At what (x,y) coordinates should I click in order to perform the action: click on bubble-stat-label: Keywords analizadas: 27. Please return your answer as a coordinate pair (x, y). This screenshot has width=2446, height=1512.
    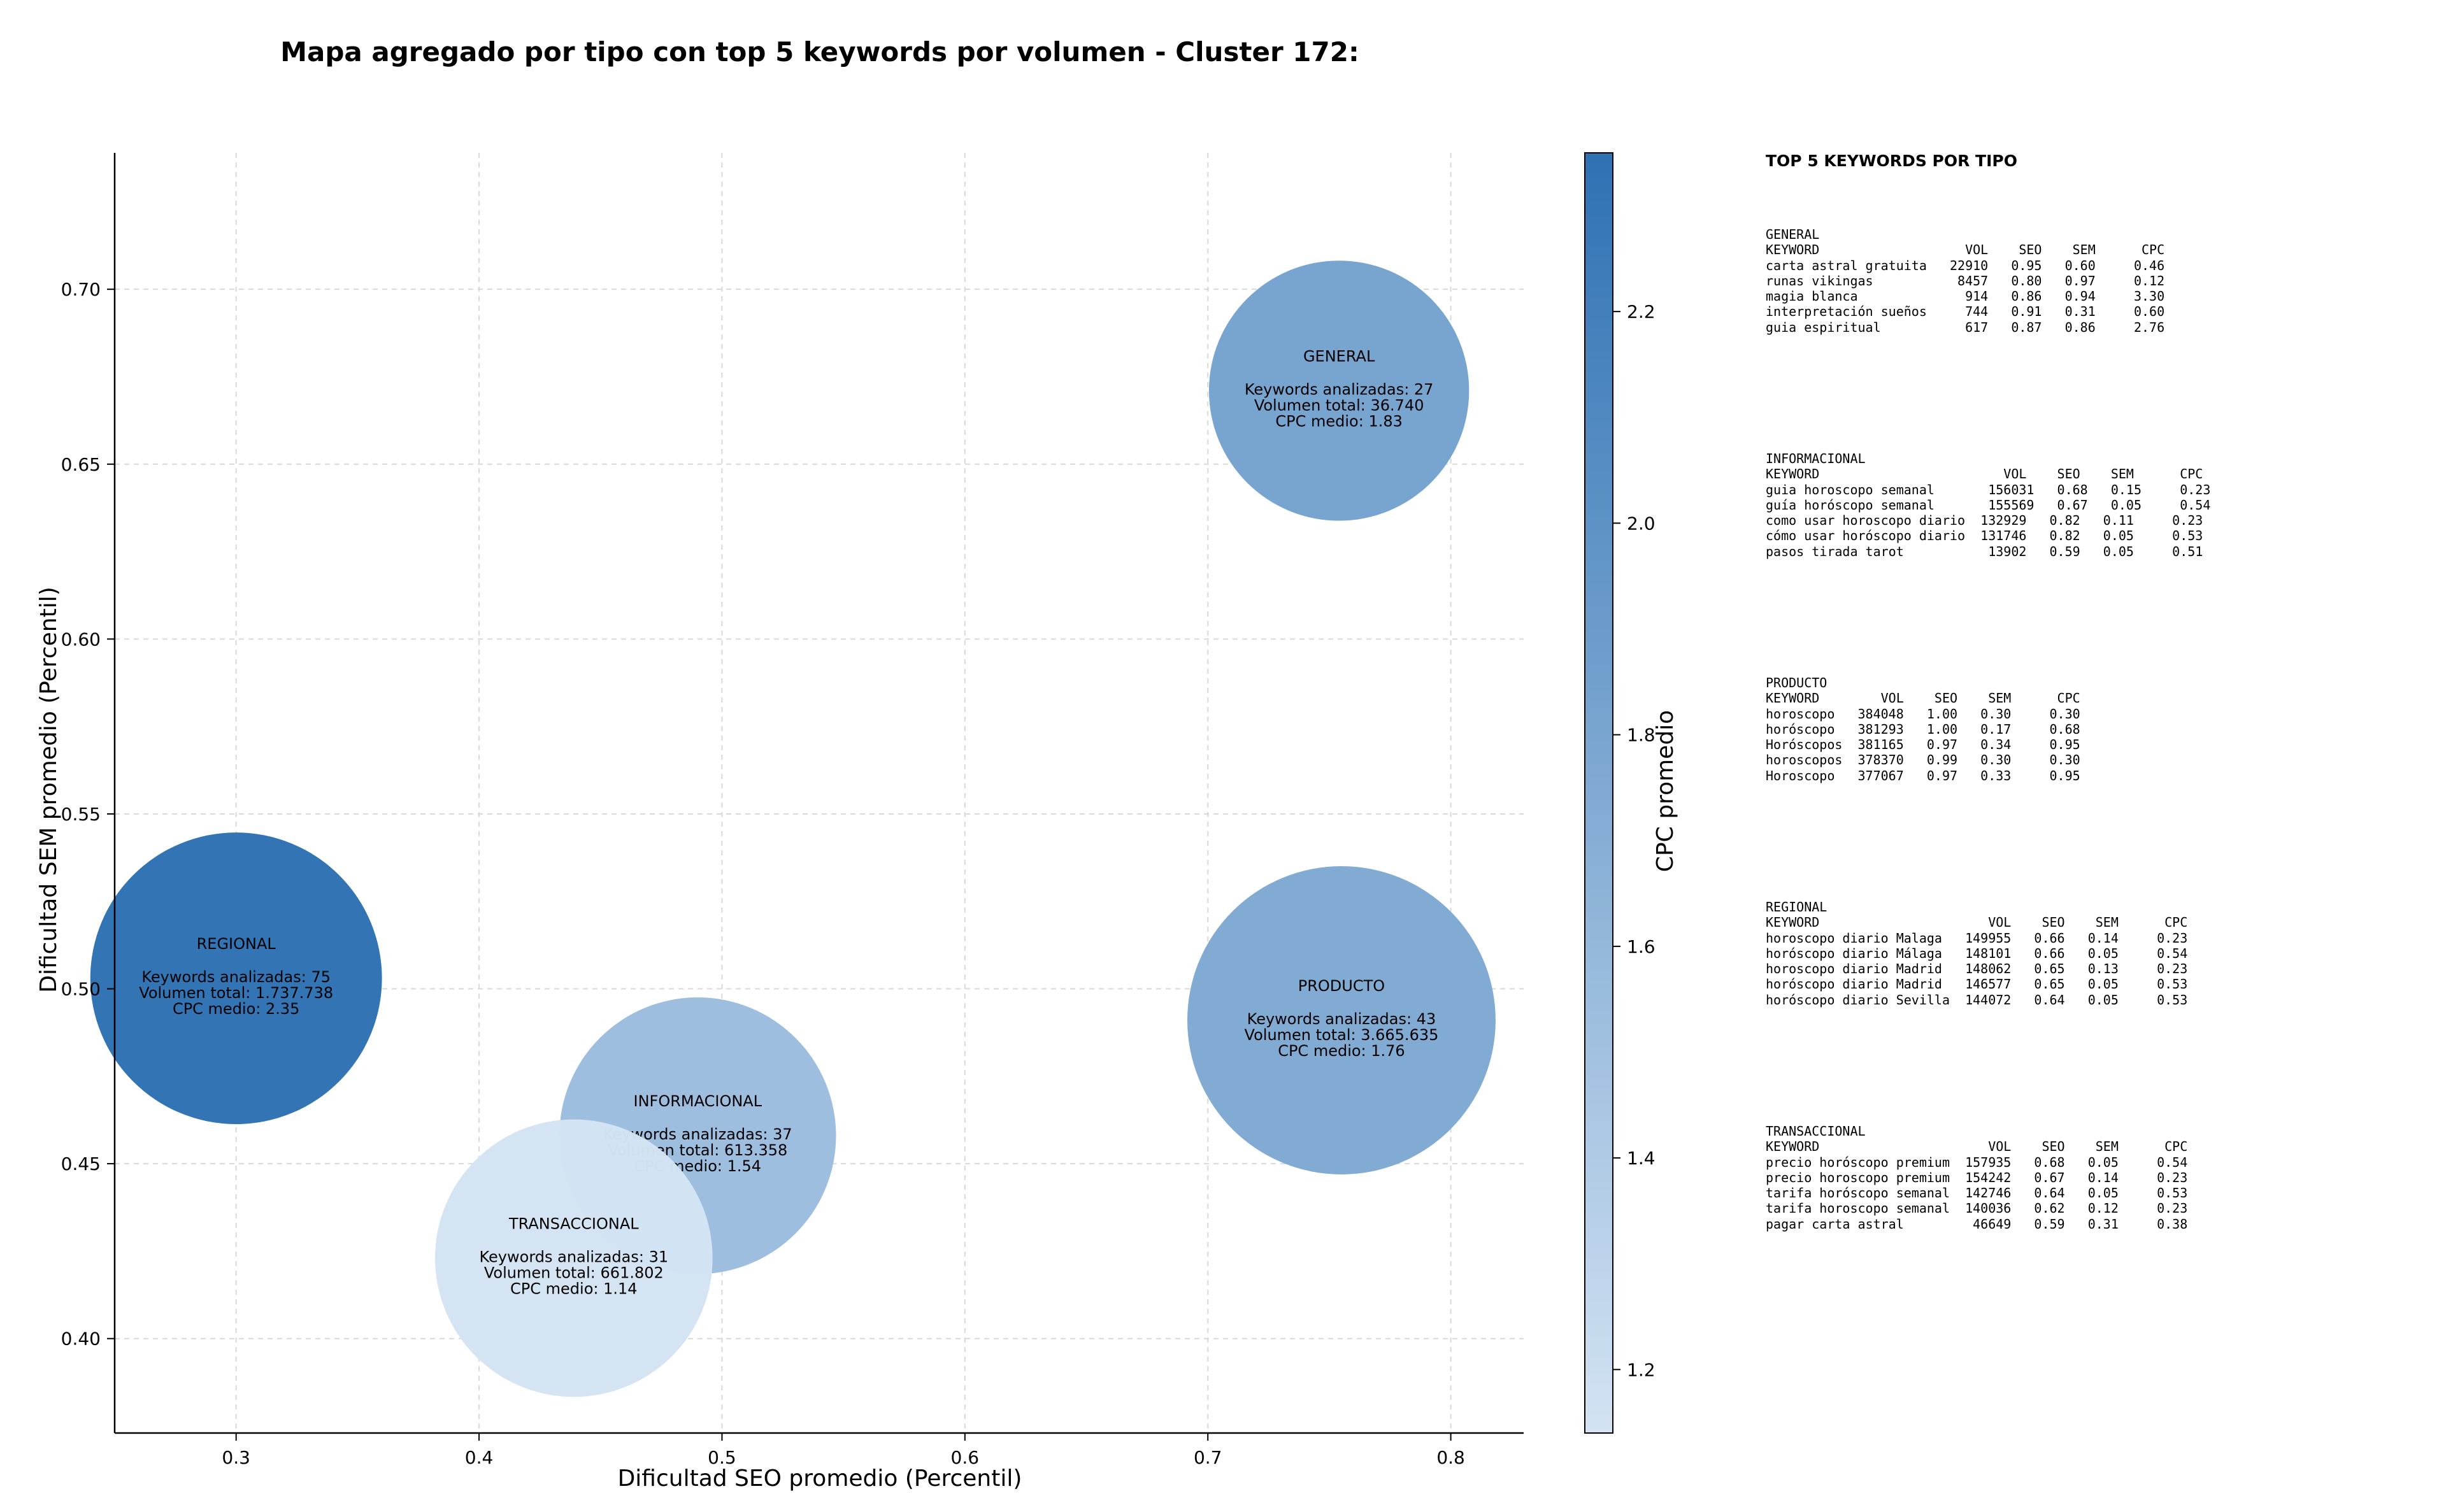
    Looking at the image, I should click on (1339, 389).